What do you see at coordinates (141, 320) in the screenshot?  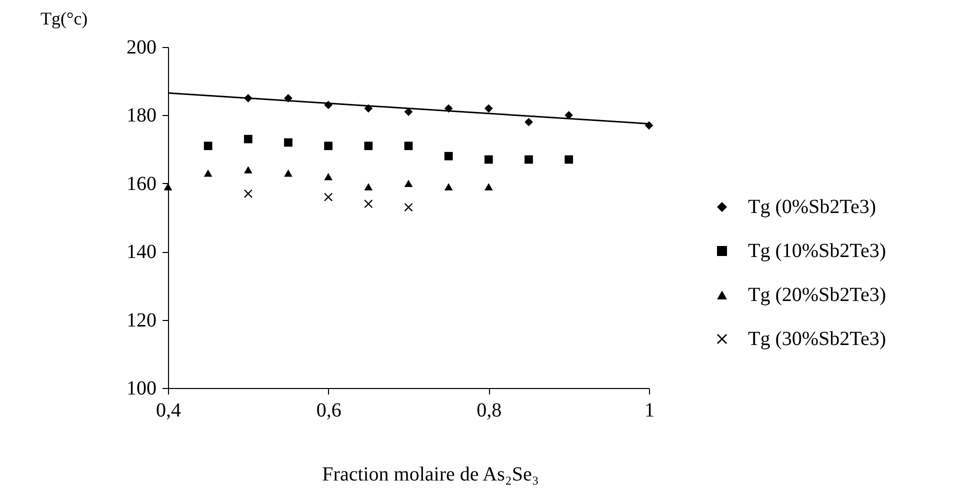 I see `y-tick-label: 120` at bounding box center [141, 320].